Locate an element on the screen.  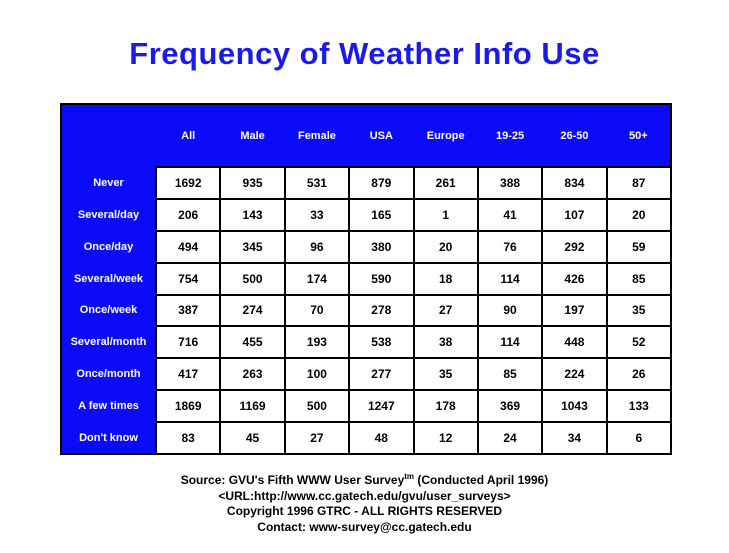
data-cell: 52 is located at coordinates (639, 342).